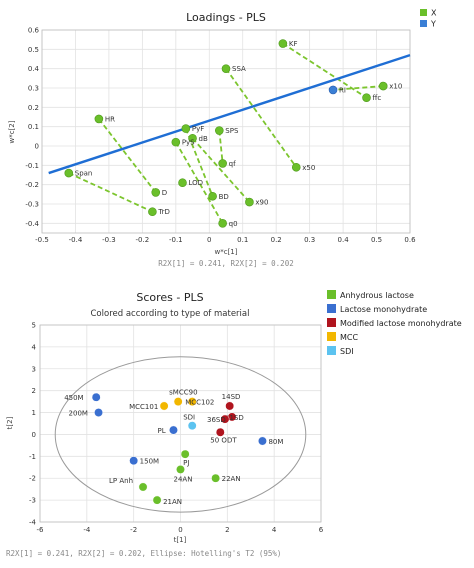 This screenshot has width=474, height=568. Describe the element at coordinates (221, 147) in the screenshot. I see `loadings-link-sps-qf` at that location.